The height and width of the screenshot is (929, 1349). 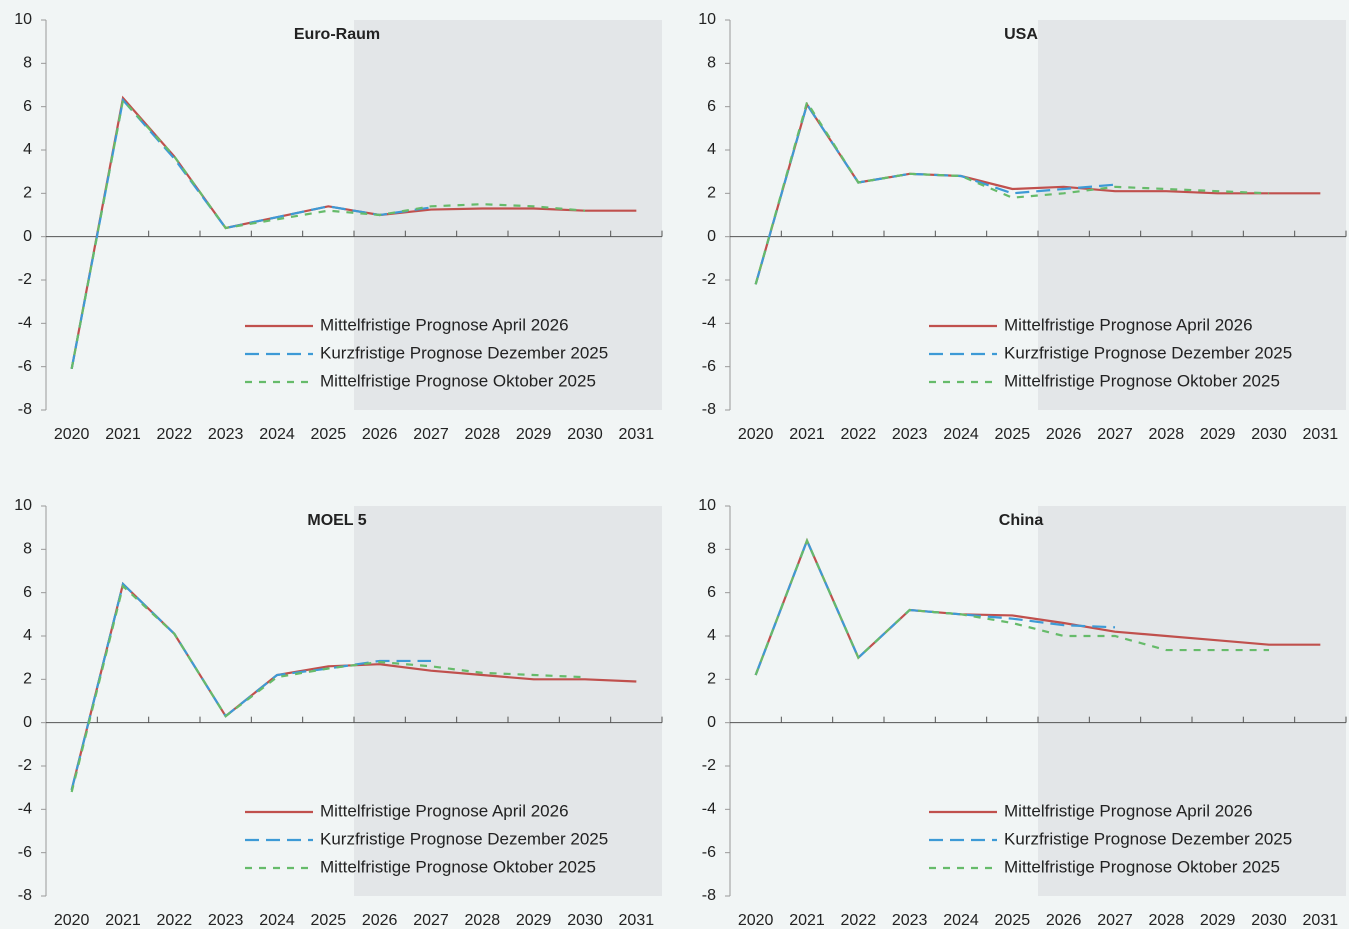 I want to click on chart-title: MOEL 5, so click(x=336, y=520).